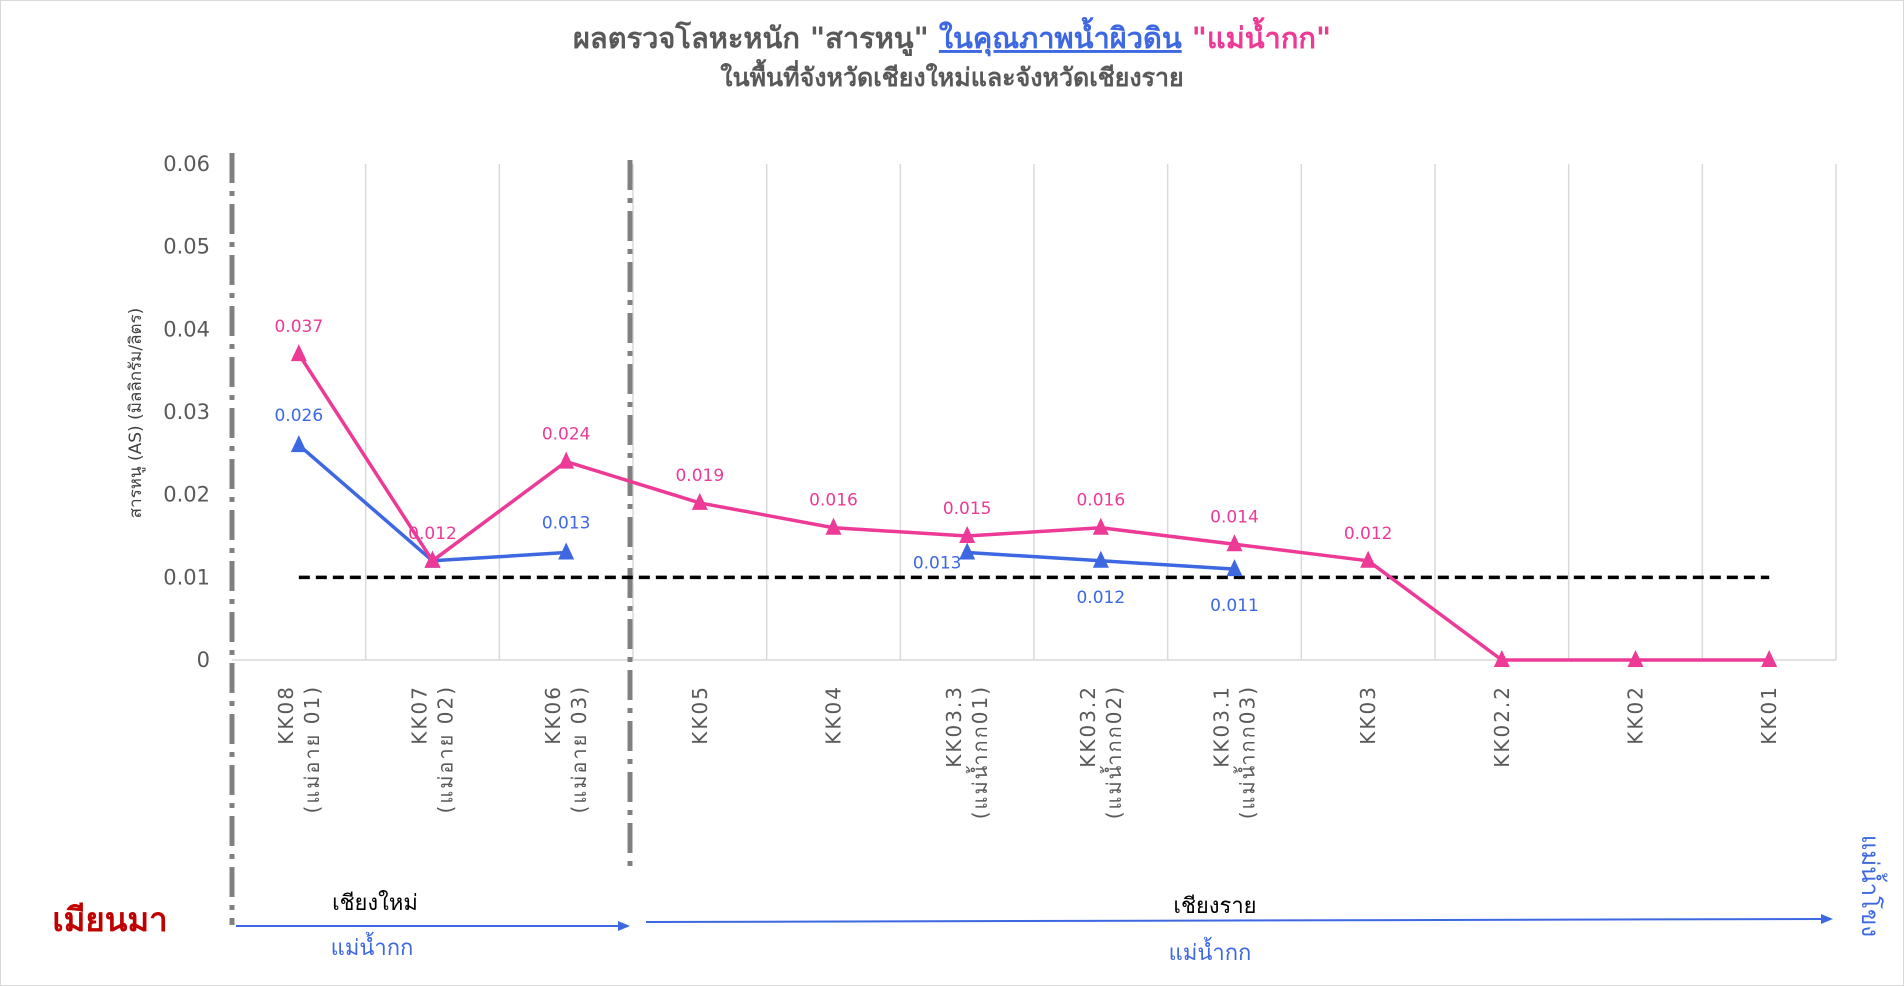 The width and height of the screenshot is (1904, 986). Describe the element at coordinates (433, 749) in the screenshot. I see `x-tick-label: KK07 (แม่อาย 02)` at that location.